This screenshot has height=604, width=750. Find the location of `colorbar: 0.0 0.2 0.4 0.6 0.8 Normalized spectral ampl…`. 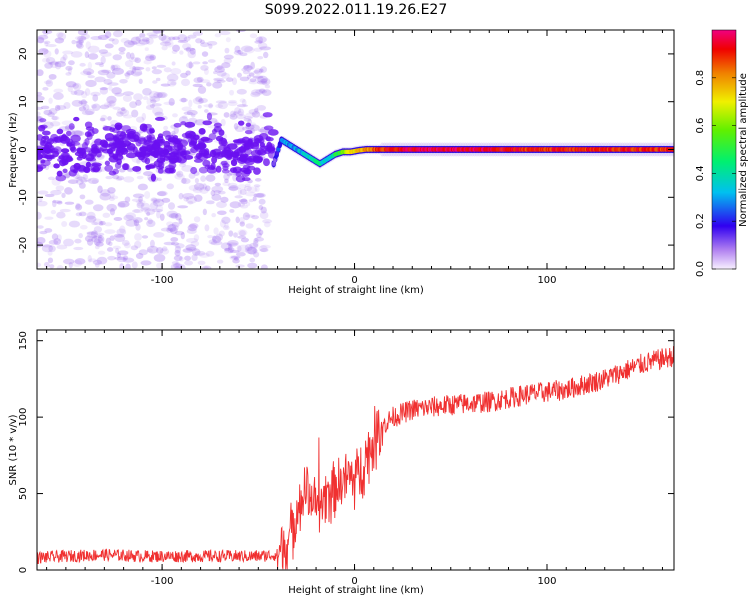

colorbar: 0.0 0.2 0.4 0.6 0.8 Normalized spectral ampl… is located at coordinates (722, 153).